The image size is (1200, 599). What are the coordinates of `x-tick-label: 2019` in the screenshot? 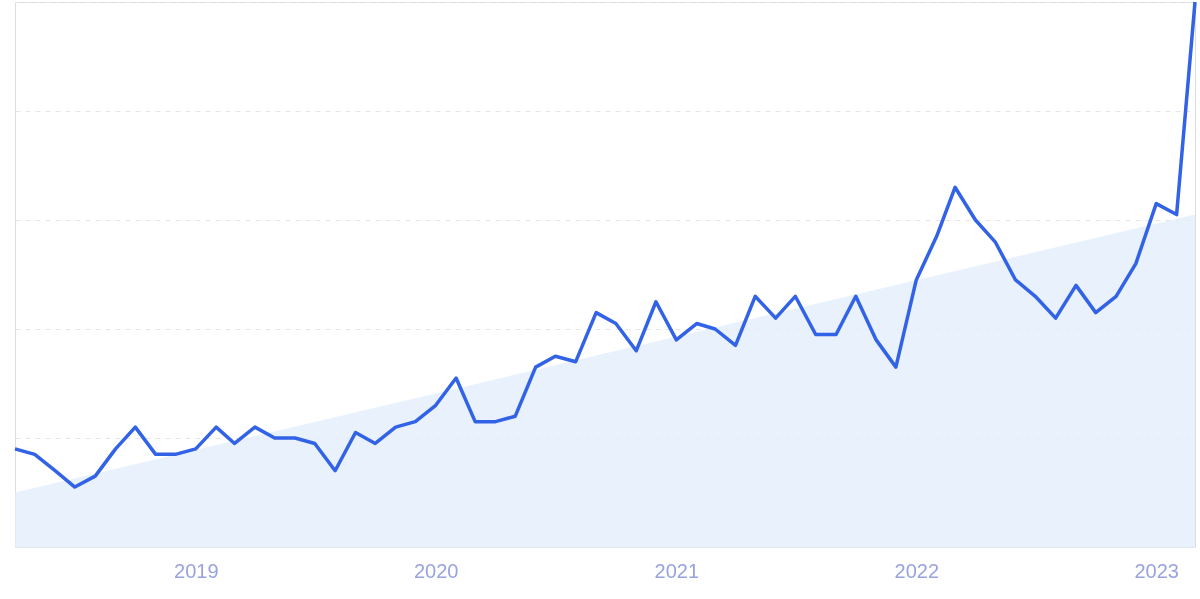 It's located at (196, 570).